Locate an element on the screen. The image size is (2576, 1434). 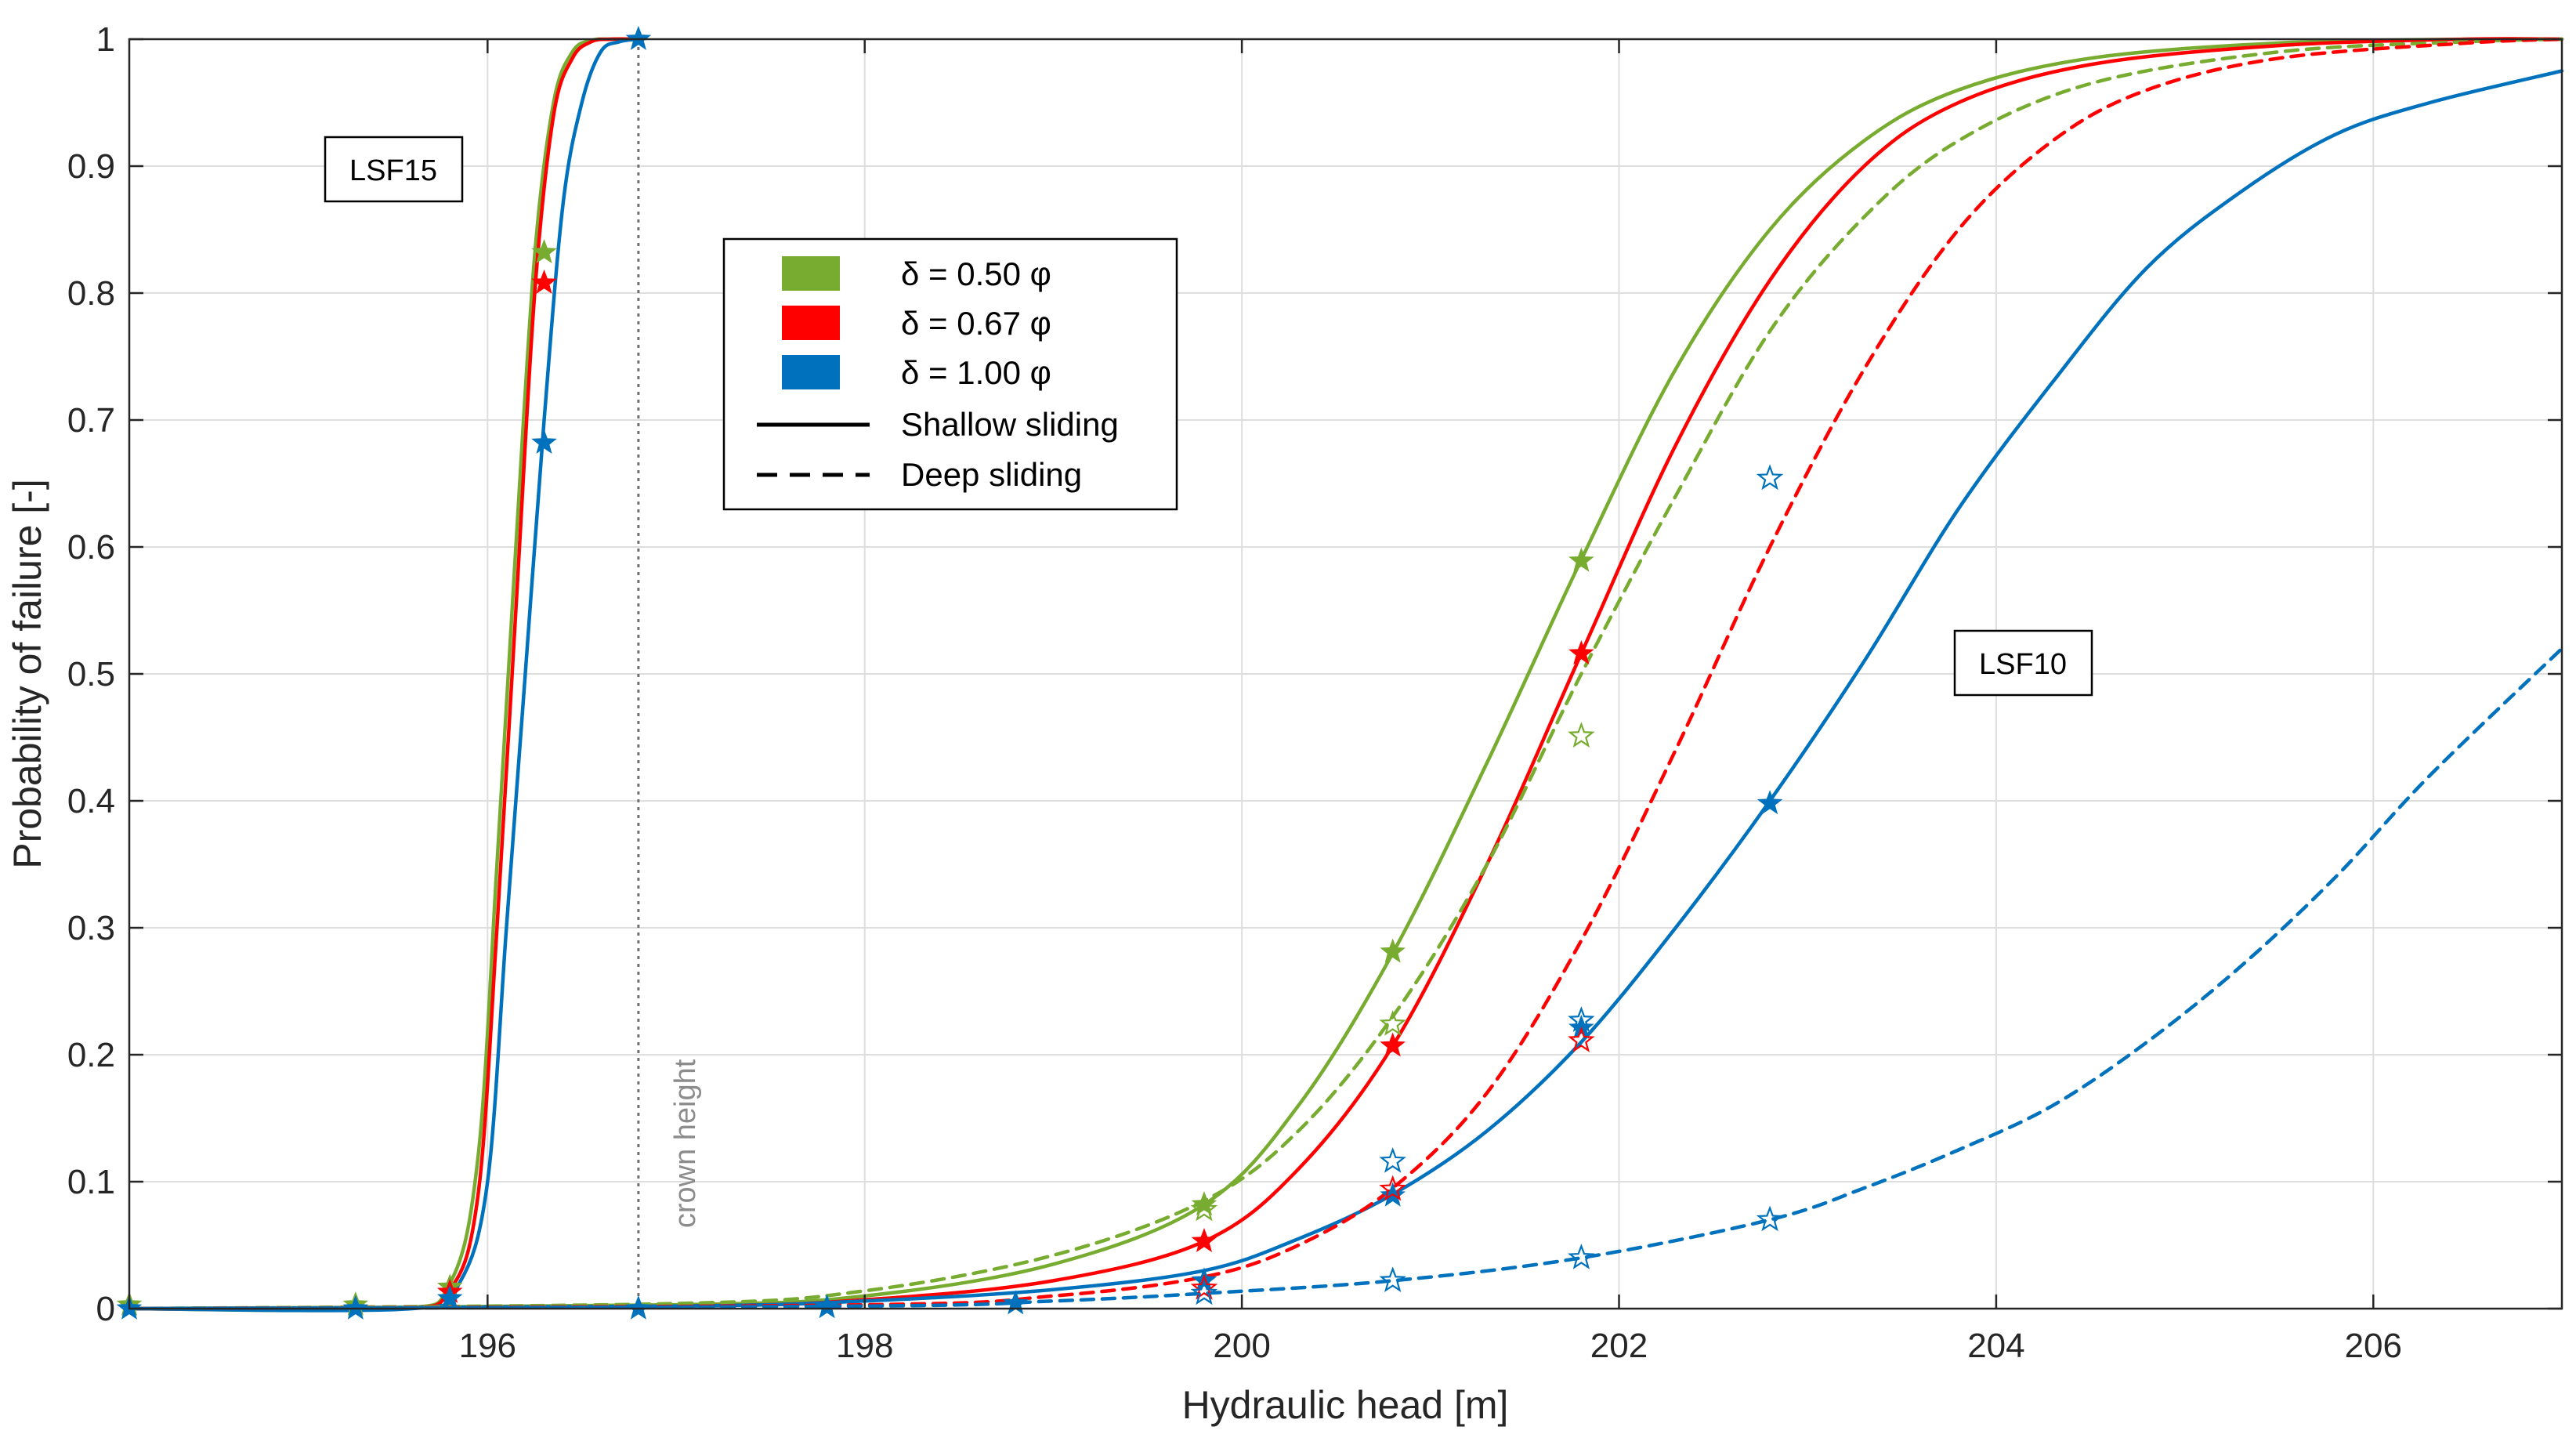
legend-label-2: δ = 1.00 φ is located at coordinates (976, 372).